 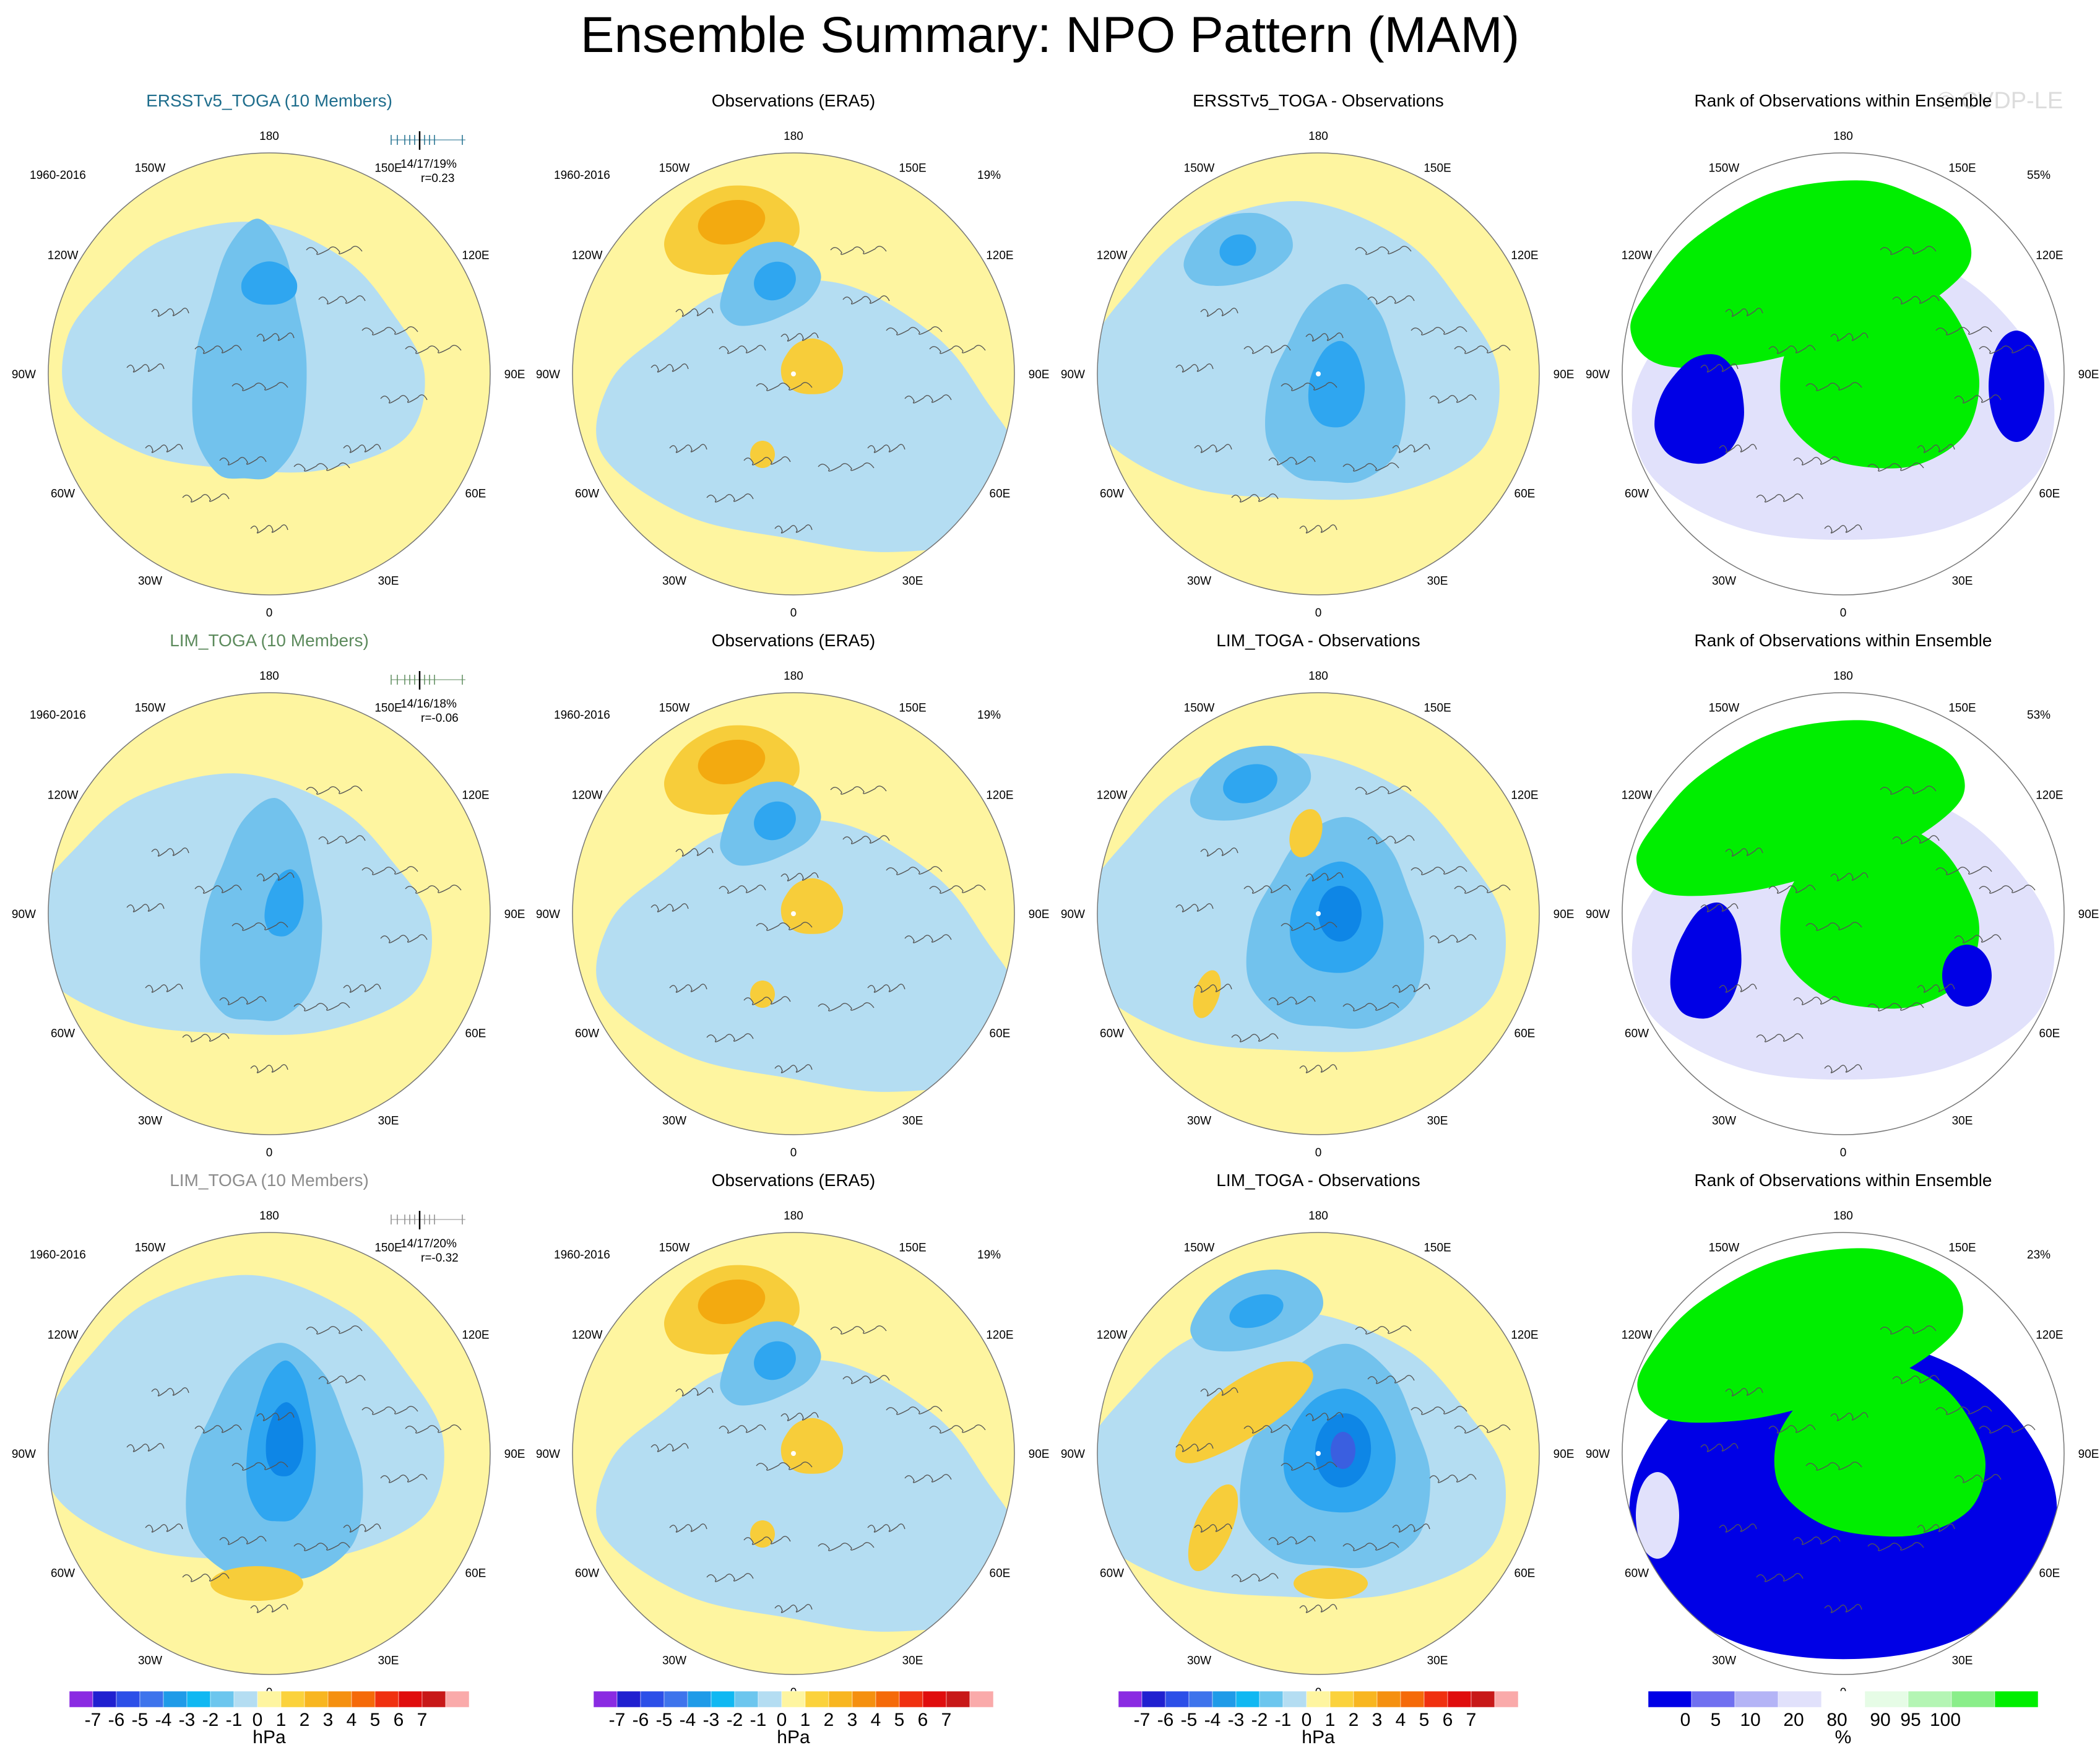 I want to click on period-label: 1960-2016, so click(x=58, y=715).